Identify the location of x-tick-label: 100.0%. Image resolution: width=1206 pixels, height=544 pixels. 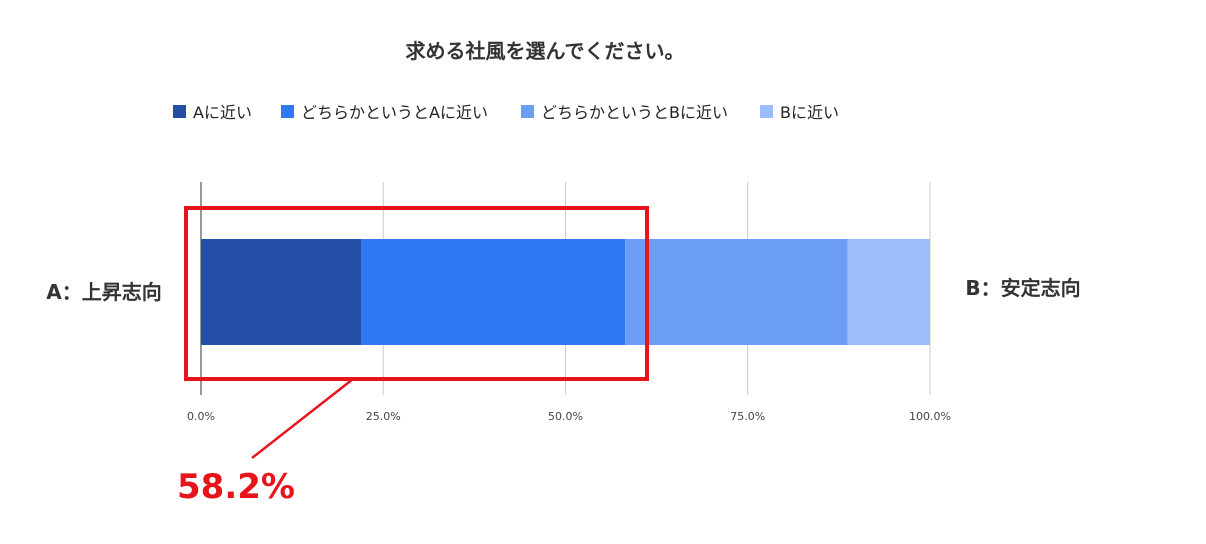
(930, 416).